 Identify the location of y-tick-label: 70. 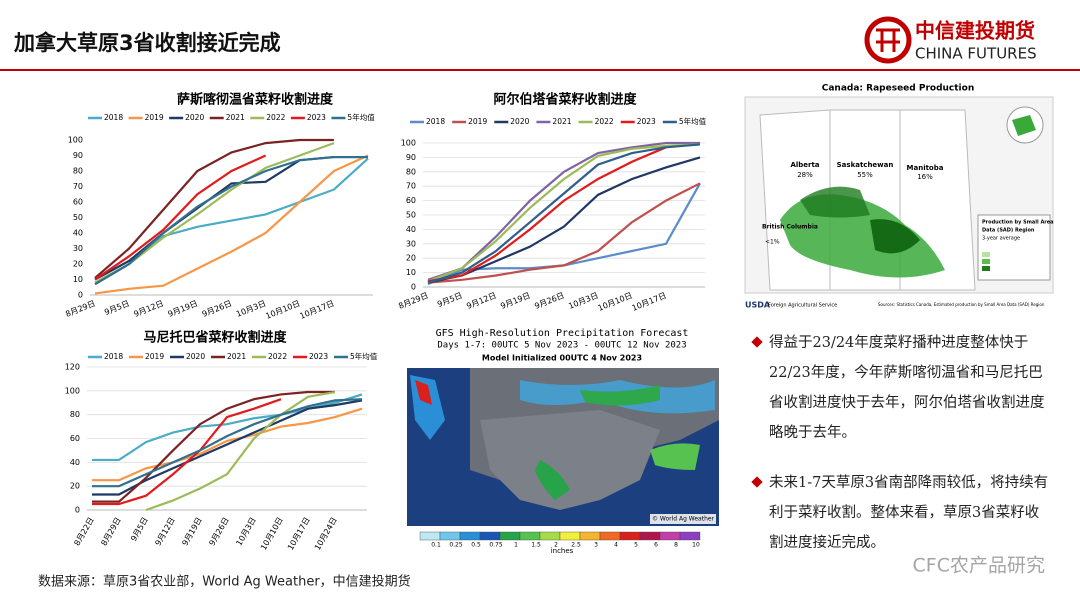
(78, 186).